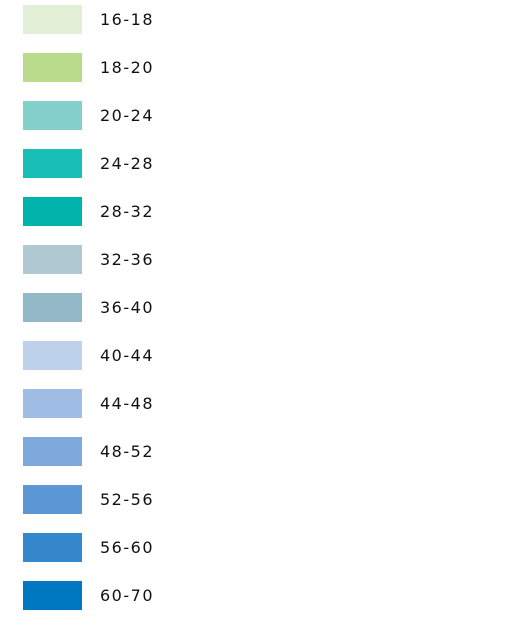 This screenshot has height=629, width=511. What do you see at coordinates (173, 451) in the screenshot?
I see `legend-item: 48-52` at bounding box center [173, 451].